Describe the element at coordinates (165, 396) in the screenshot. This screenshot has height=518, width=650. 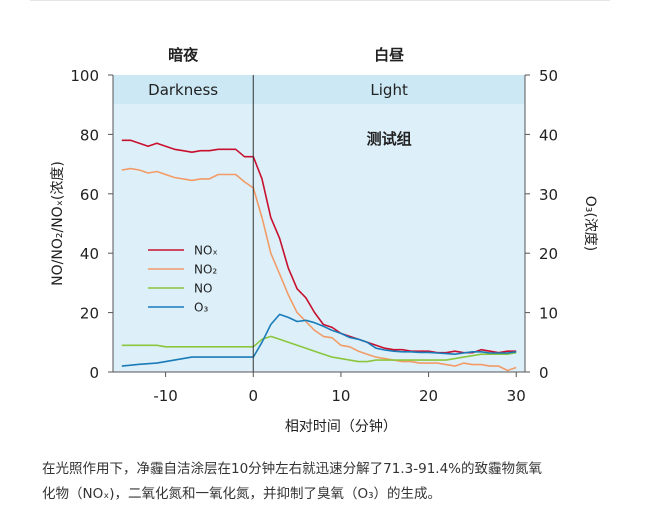
I see `x-tick-label: -10` at that location.